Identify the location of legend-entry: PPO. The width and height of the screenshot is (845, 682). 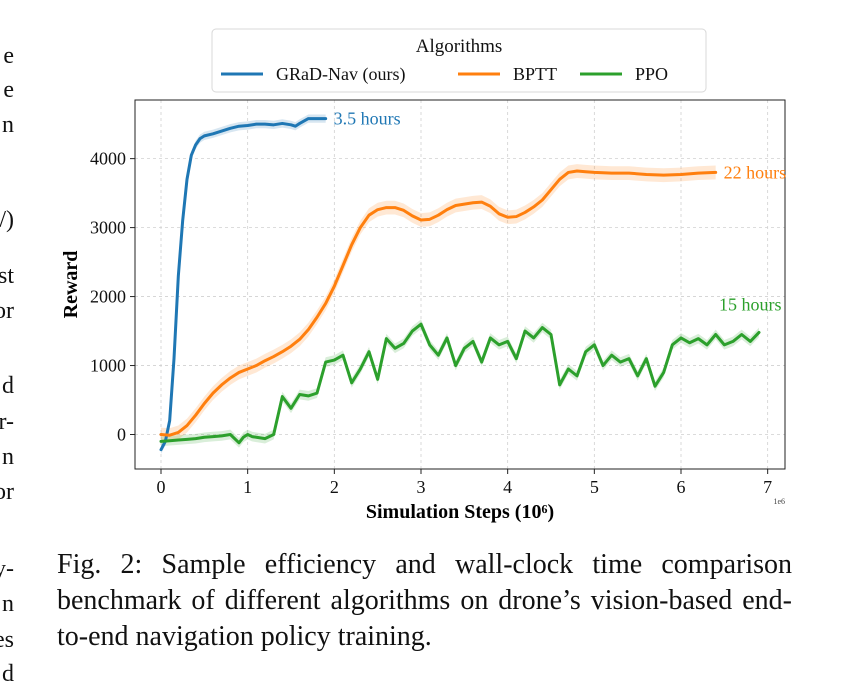
(651, 74).